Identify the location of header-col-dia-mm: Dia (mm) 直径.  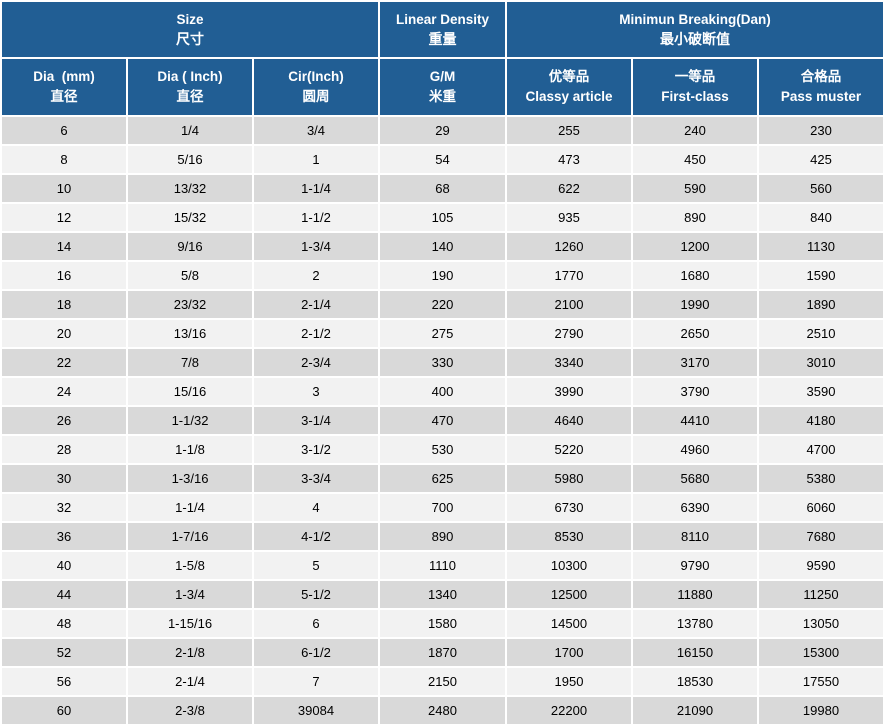
(64, 87).